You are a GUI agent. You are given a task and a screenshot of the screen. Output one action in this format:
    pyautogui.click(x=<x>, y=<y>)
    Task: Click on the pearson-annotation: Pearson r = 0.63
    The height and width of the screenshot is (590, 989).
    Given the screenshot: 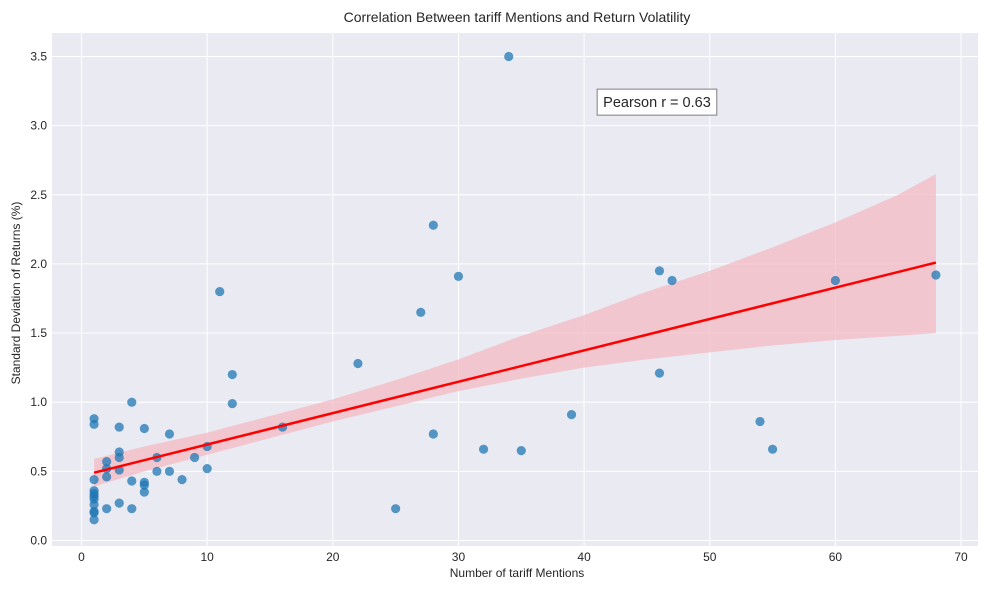 What is the action you would take?
    pyautogui.click(x=657, y=102)
    